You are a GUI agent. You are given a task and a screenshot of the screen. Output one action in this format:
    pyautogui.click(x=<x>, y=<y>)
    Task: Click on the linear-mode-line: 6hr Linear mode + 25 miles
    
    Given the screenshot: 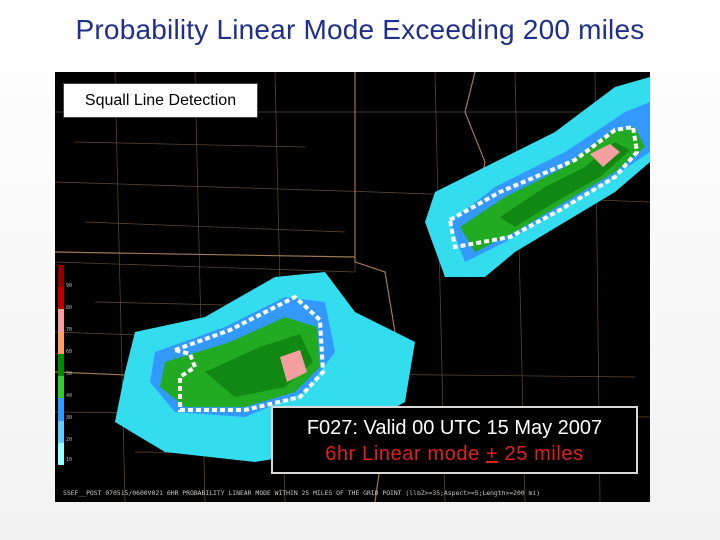 What is the action you would take?
    pyautogui.click(x=454, y=454)
    